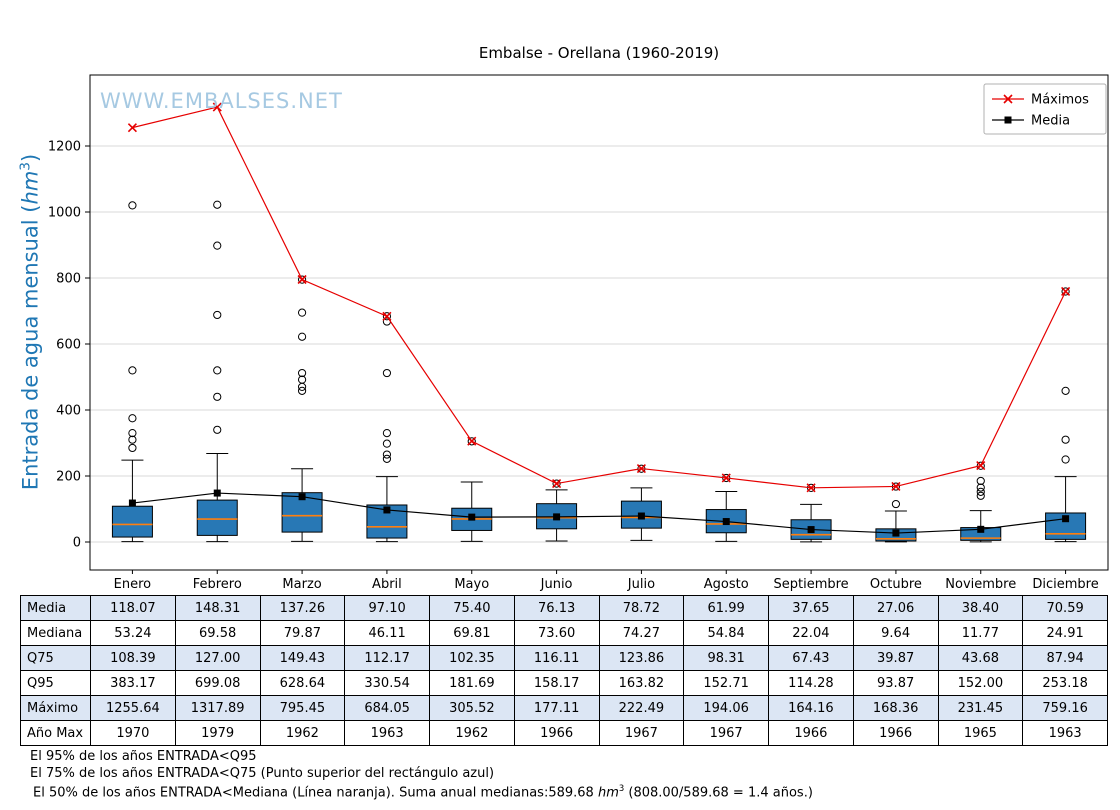 The width and height of the screenshot is (1120, 810). Describe the element at coordinates (980, 633) in the screenshot. I see `table-cell: 11.77` at that location.